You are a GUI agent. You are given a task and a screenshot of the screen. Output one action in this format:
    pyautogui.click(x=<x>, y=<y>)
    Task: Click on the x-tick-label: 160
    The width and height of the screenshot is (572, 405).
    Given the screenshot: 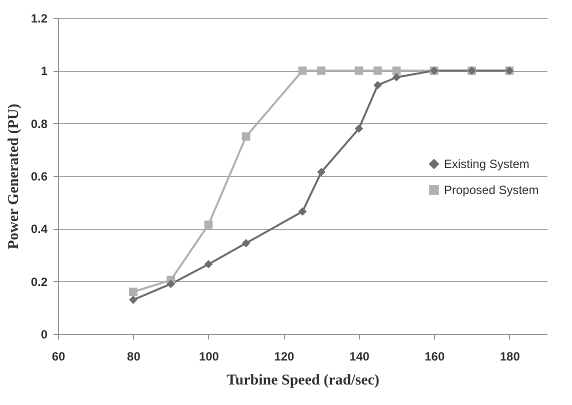 What is the action you would take?
    pyautogui.click(x=434, y=357)
    